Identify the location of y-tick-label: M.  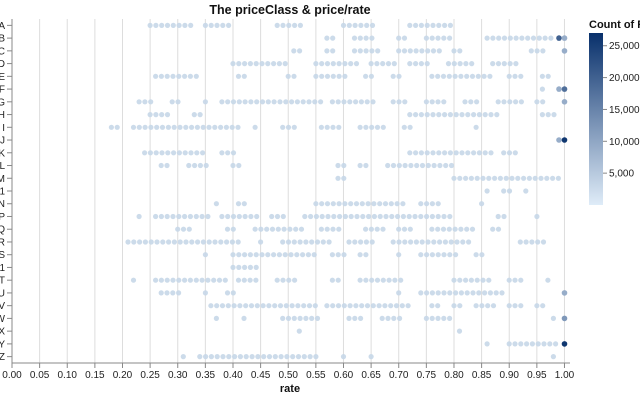
(2, 179).